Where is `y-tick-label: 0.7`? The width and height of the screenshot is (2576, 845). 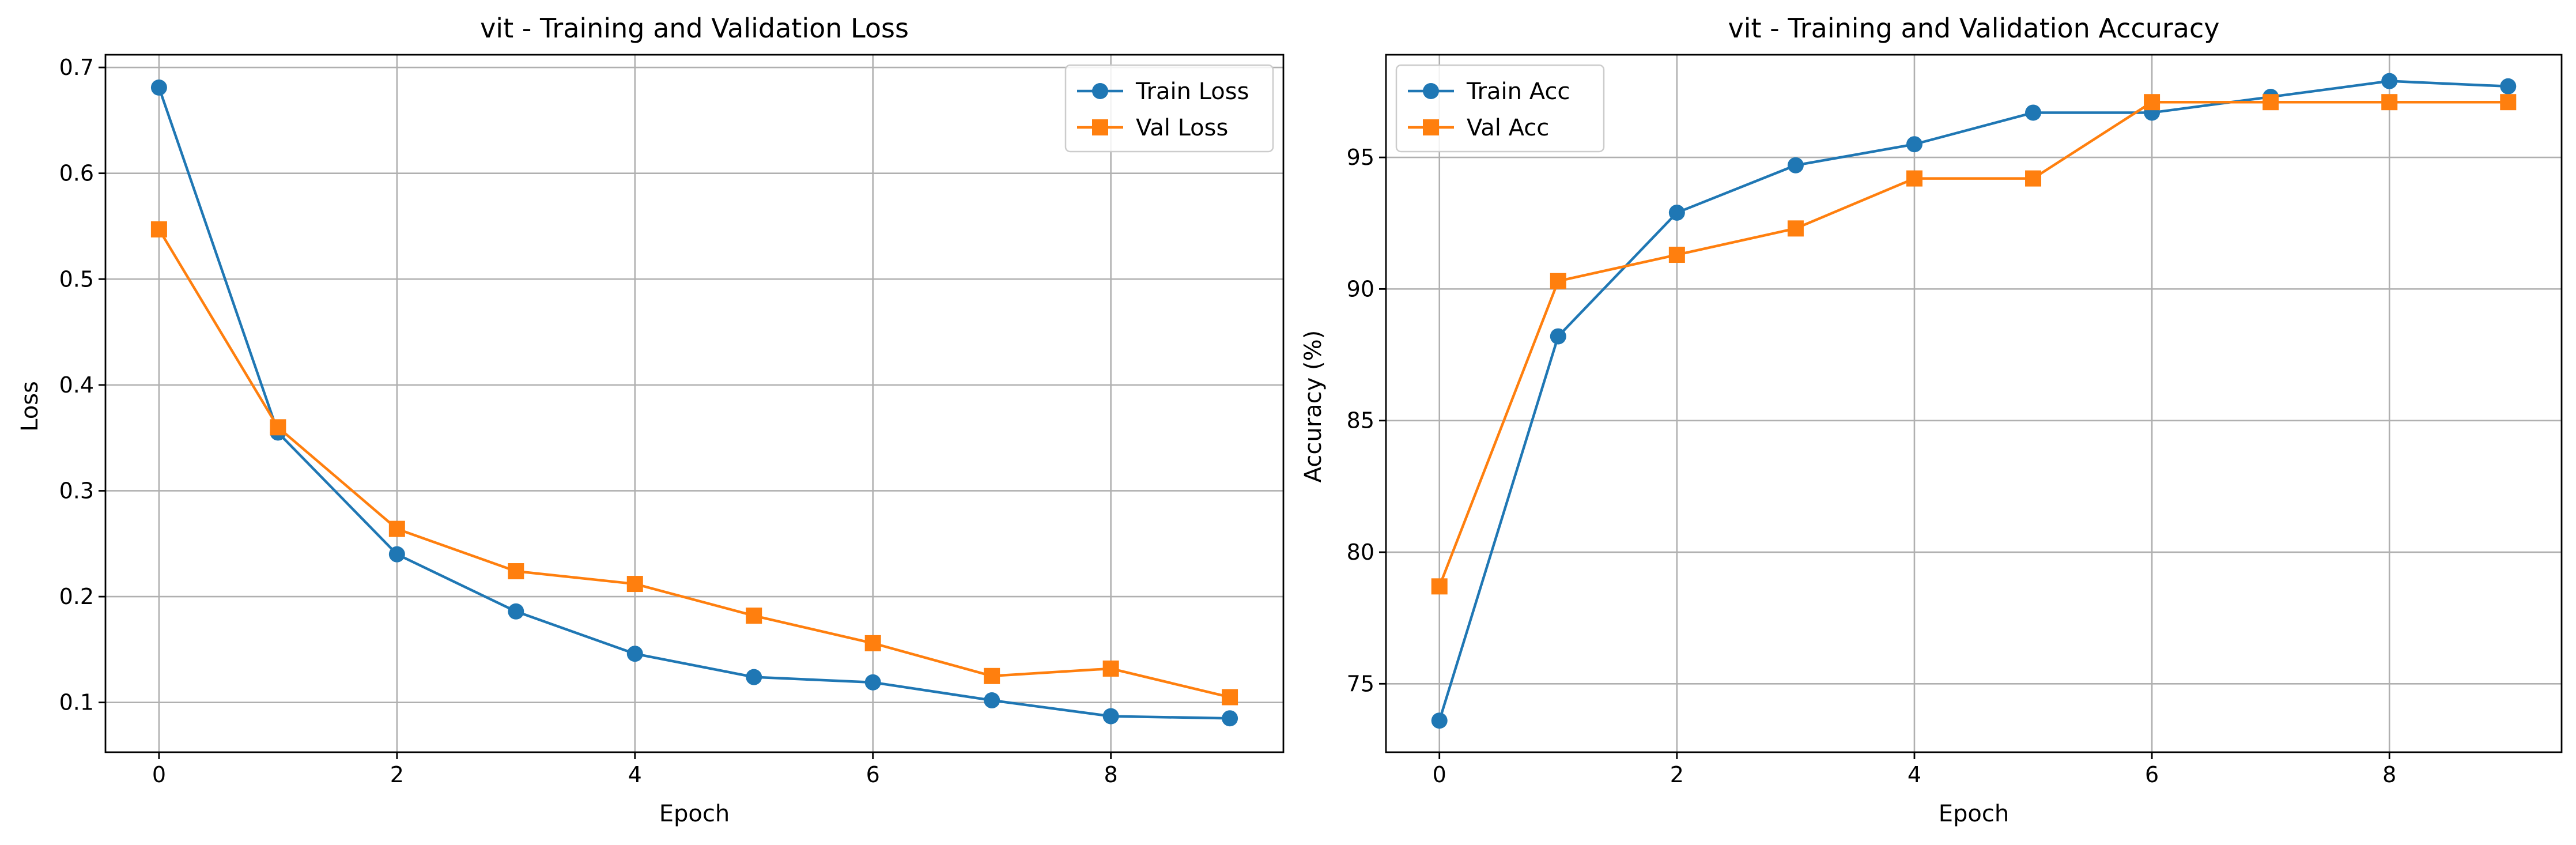
y-tick-label: 0.7 is located at coordinates (76, 67).